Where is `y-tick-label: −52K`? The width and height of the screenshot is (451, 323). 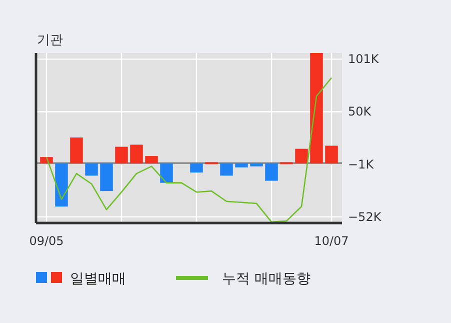
y-tick-label: −52K is located at coordinates (365, 217).